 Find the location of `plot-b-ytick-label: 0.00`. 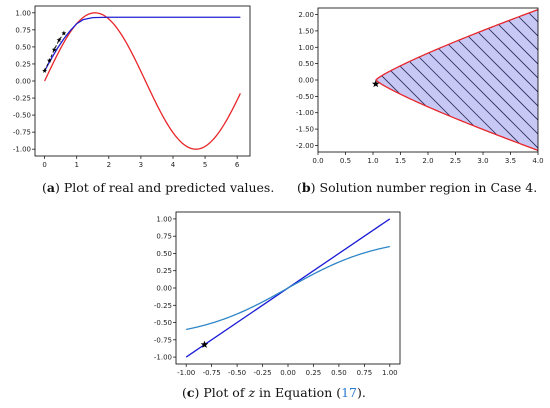

plot-b-ytick-label: 0.00 is located at coordinates (306, 81).